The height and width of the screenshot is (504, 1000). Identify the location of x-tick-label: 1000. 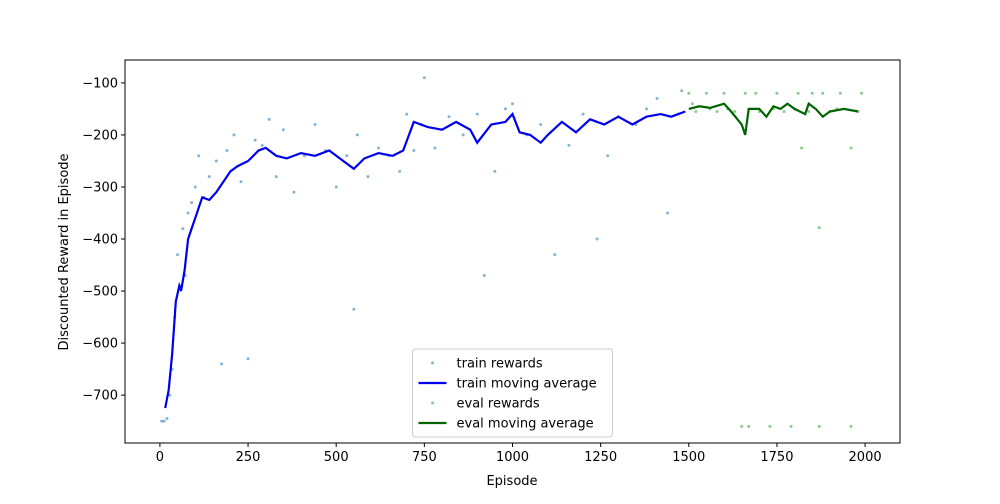
(512, 457).